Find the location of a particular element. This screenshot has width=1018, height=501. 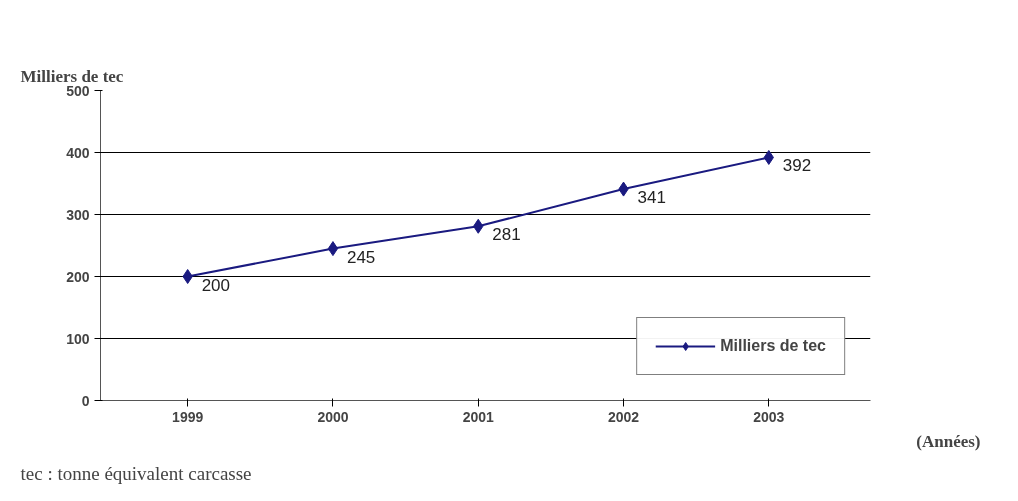

data-label: 245 is located at coordinates (361, 257).